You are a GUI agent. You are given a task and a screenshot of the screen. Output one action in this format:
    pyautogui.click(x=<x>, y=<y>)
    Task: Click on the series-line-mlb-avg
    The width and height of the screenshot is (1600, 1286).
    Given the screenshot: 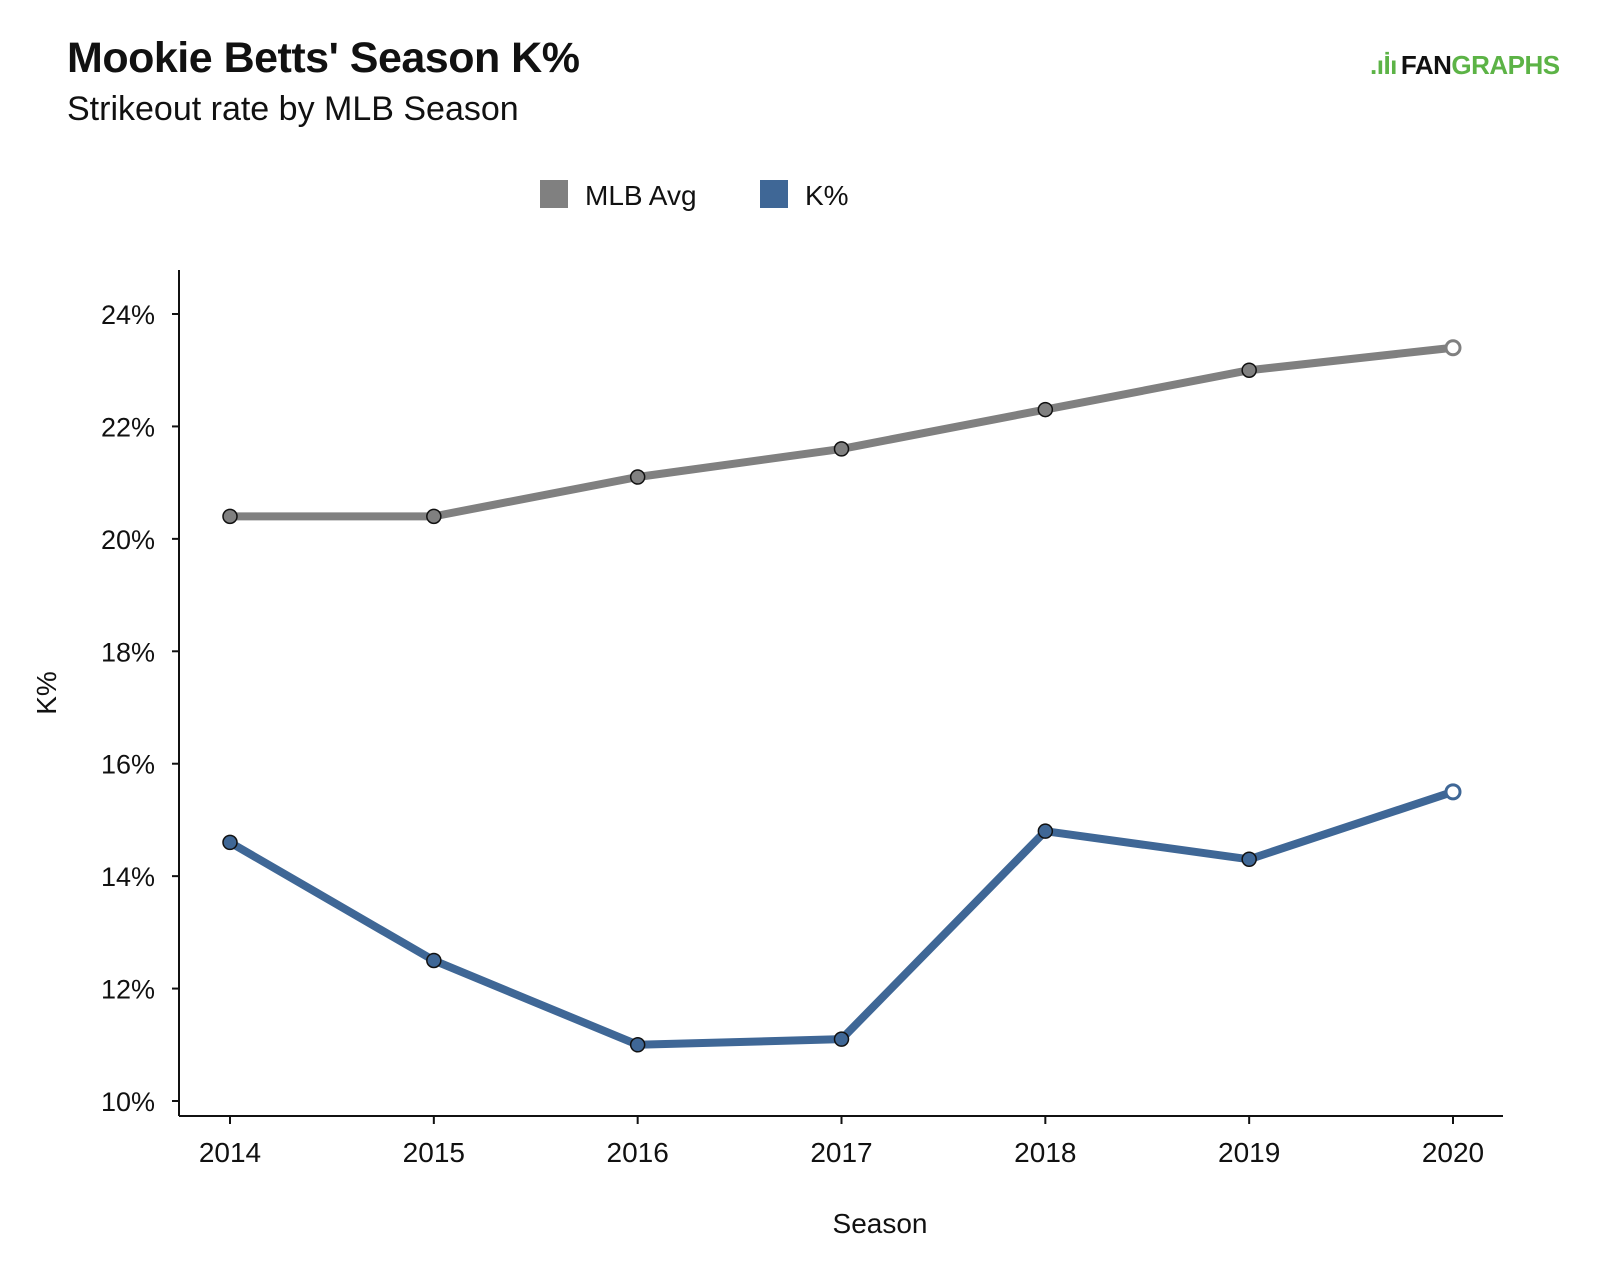 What is the action you would take?
    pyautogui.click(x=842, y=432)
    